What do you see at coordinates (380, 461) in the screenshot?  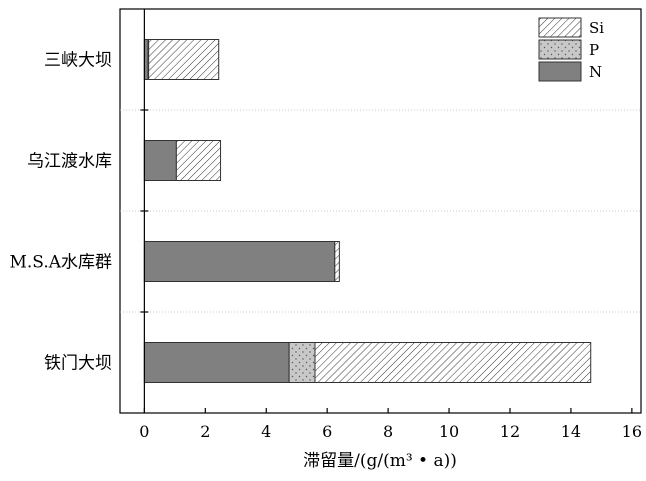 I see `x-axis-label: 滞留量/(g/(m³ • a))` at bounding box center [380, 461].